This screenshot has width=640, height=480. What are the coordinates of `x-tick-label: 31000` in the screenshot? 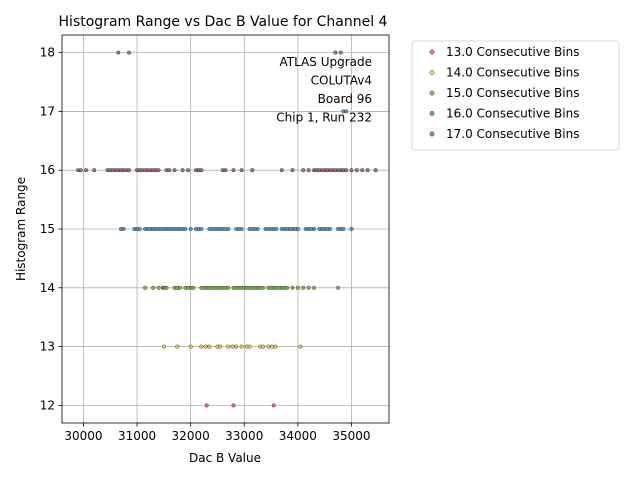 It's located at (137, 436).